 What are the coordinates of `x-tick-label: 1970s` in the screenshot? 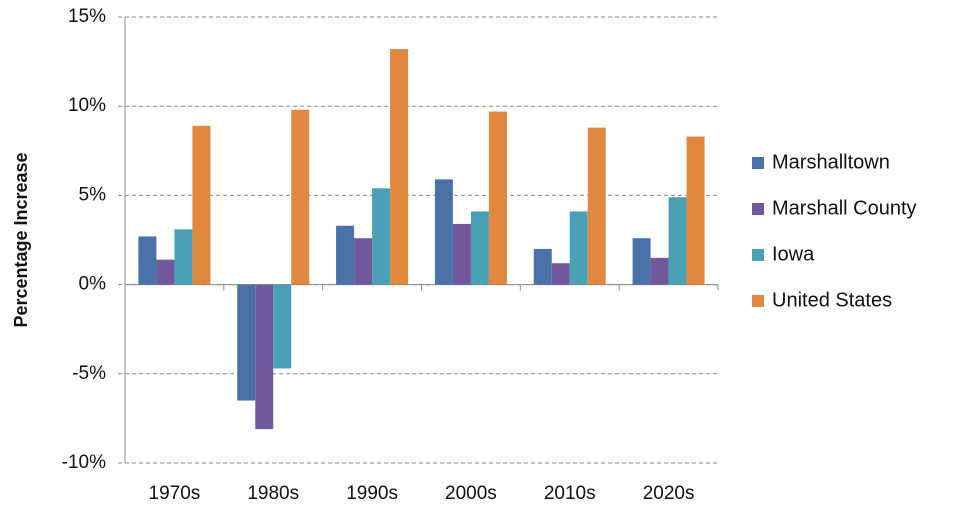 It's located at (175, 493).